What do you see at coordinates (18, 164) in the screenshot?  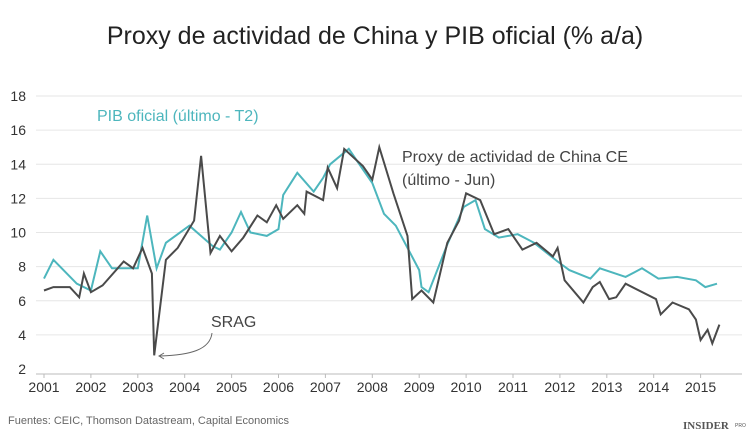 I see `y-tick-label: 14` at bounding box center [18, 164].